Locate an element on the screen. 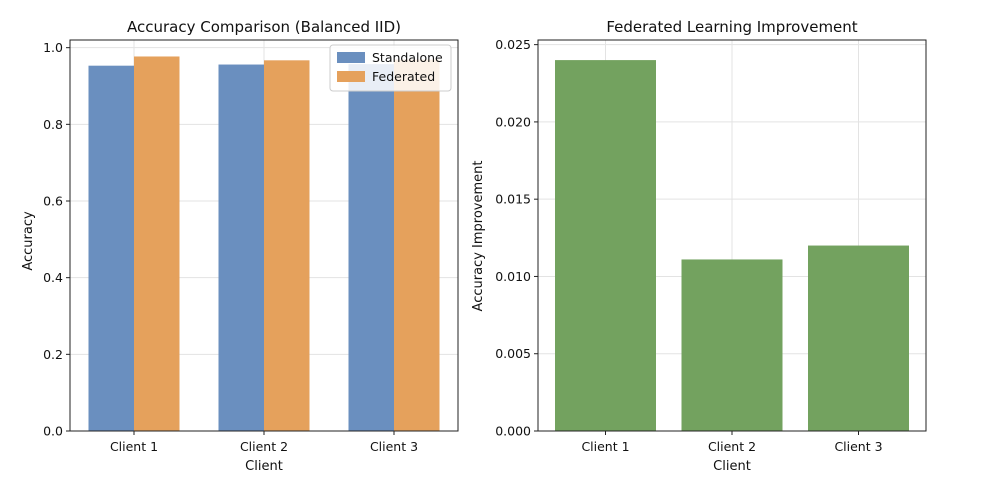  y-tick-label: 0.2 is located at coordinates (53, 354).